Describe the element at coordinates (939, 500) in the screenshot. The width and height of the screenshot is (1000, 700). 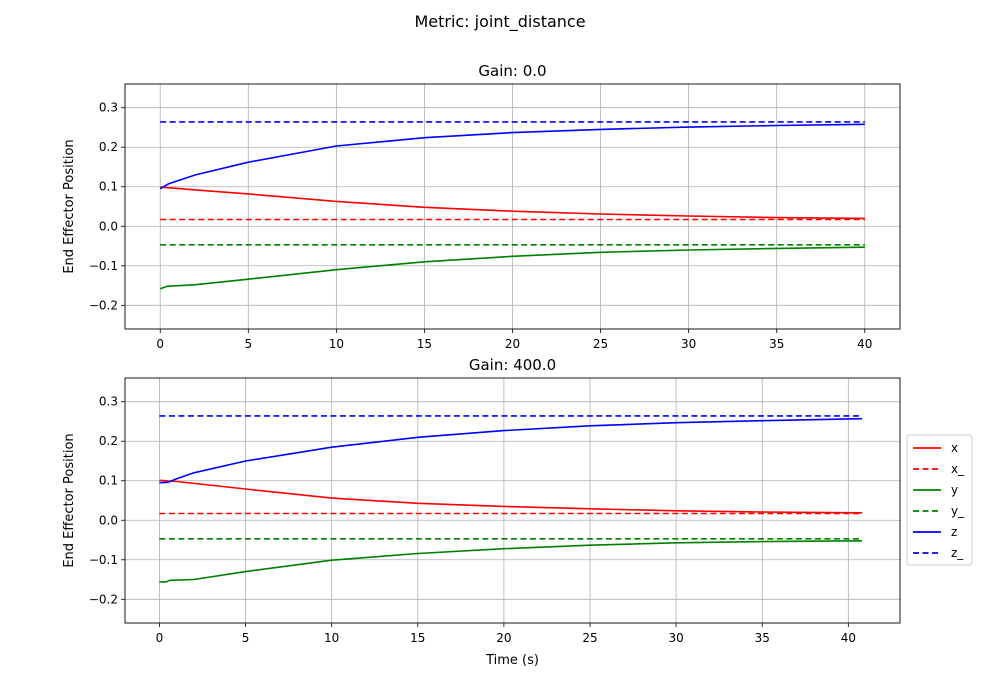
I see `legend: x x_y y_z z_` at that location.